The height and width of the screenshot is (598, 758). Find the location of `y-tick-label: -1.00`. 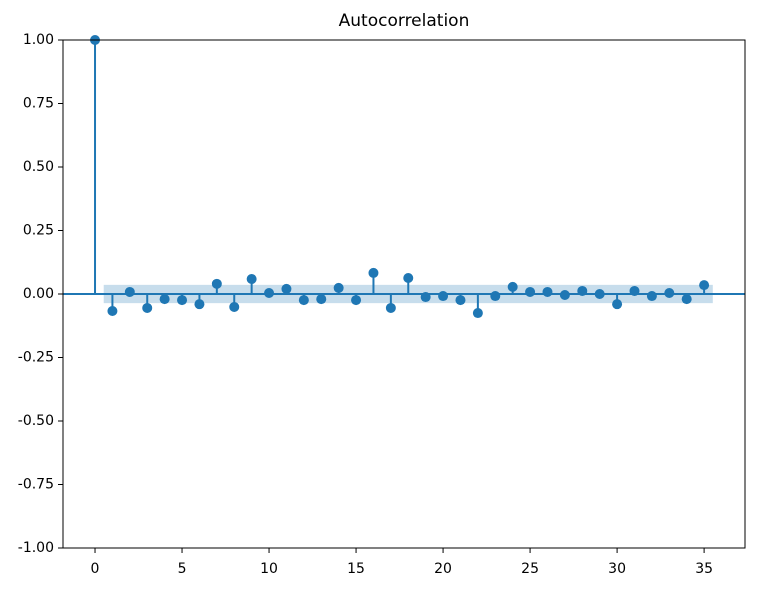

y-tick-label: -1.00 is located at coordinates (36, 548).